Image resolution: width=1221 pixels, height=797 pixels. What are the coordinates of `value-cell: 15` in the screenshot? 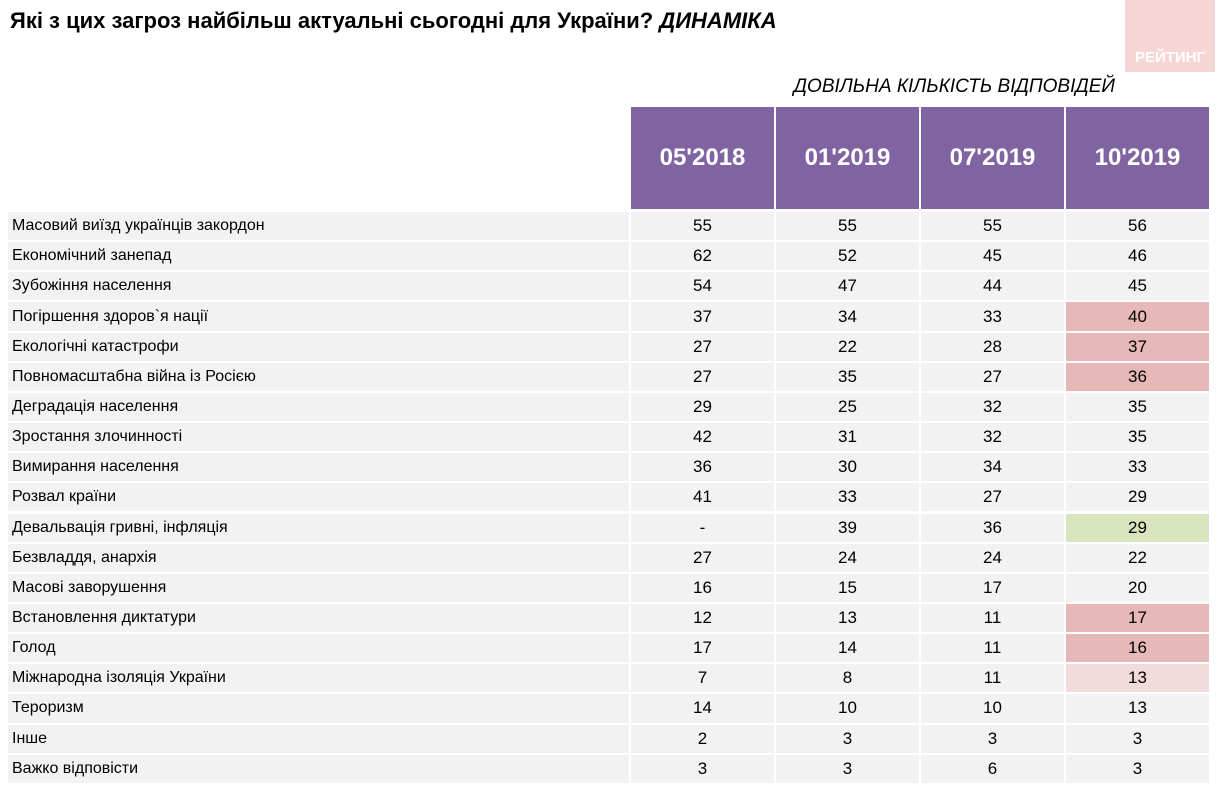 It's located at (847, 587).